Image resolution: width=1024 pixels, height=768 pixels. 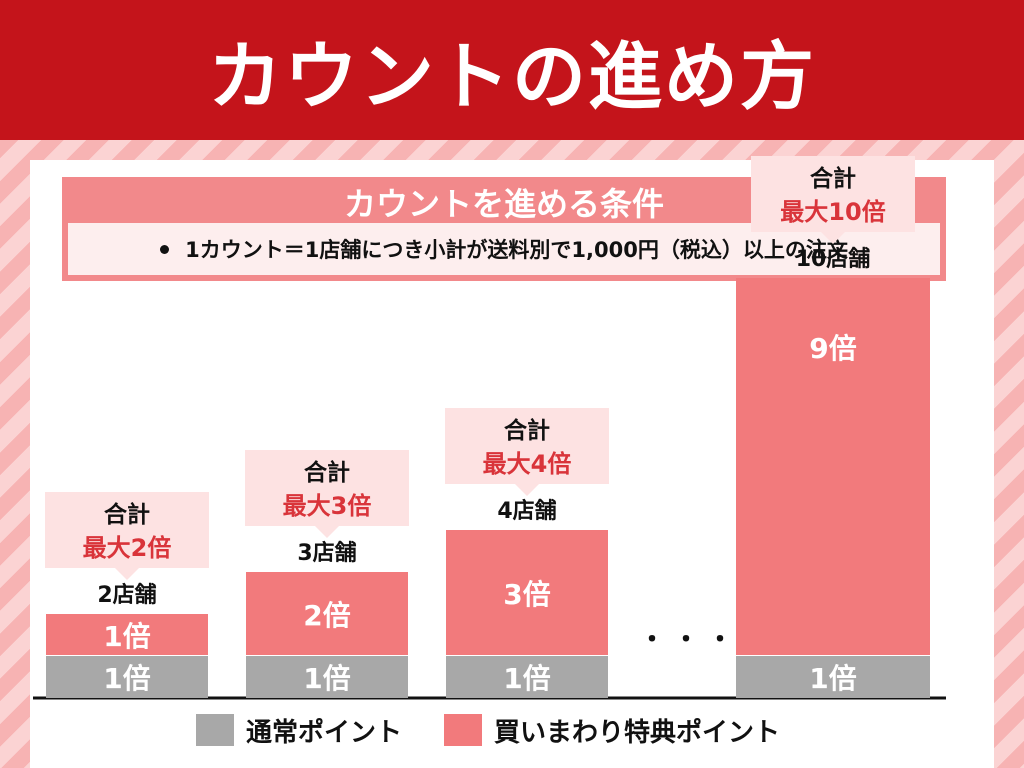 What do you see at coordinates (637, 732) in the screenshot?
I see `legend-label-bonus: 買いまわり特典ポイント` at bounding box center [637, 732].